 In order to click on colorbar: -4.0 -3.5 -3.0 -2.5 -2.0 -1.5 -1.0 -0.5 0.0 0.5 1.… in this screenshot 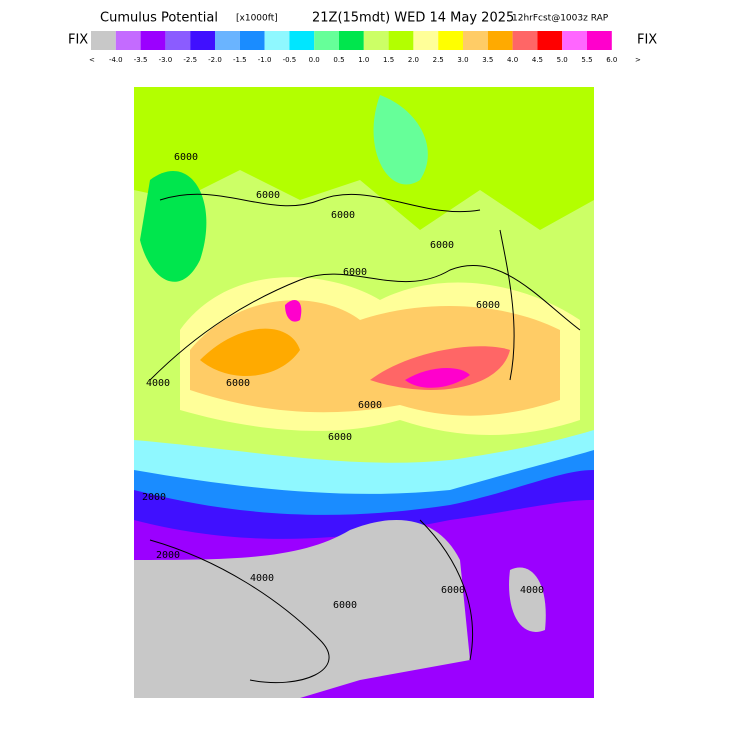, I will do `click(354, 47)`.